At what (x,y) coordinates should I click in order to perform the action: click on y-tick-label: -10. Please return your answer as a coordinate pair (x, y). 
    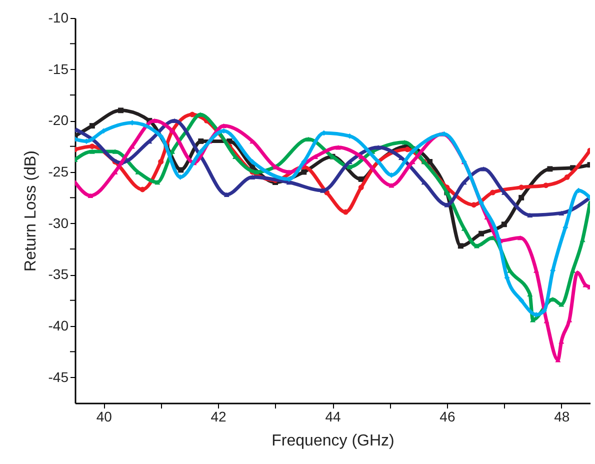
    Looking at the image, I should click on (58, 18).